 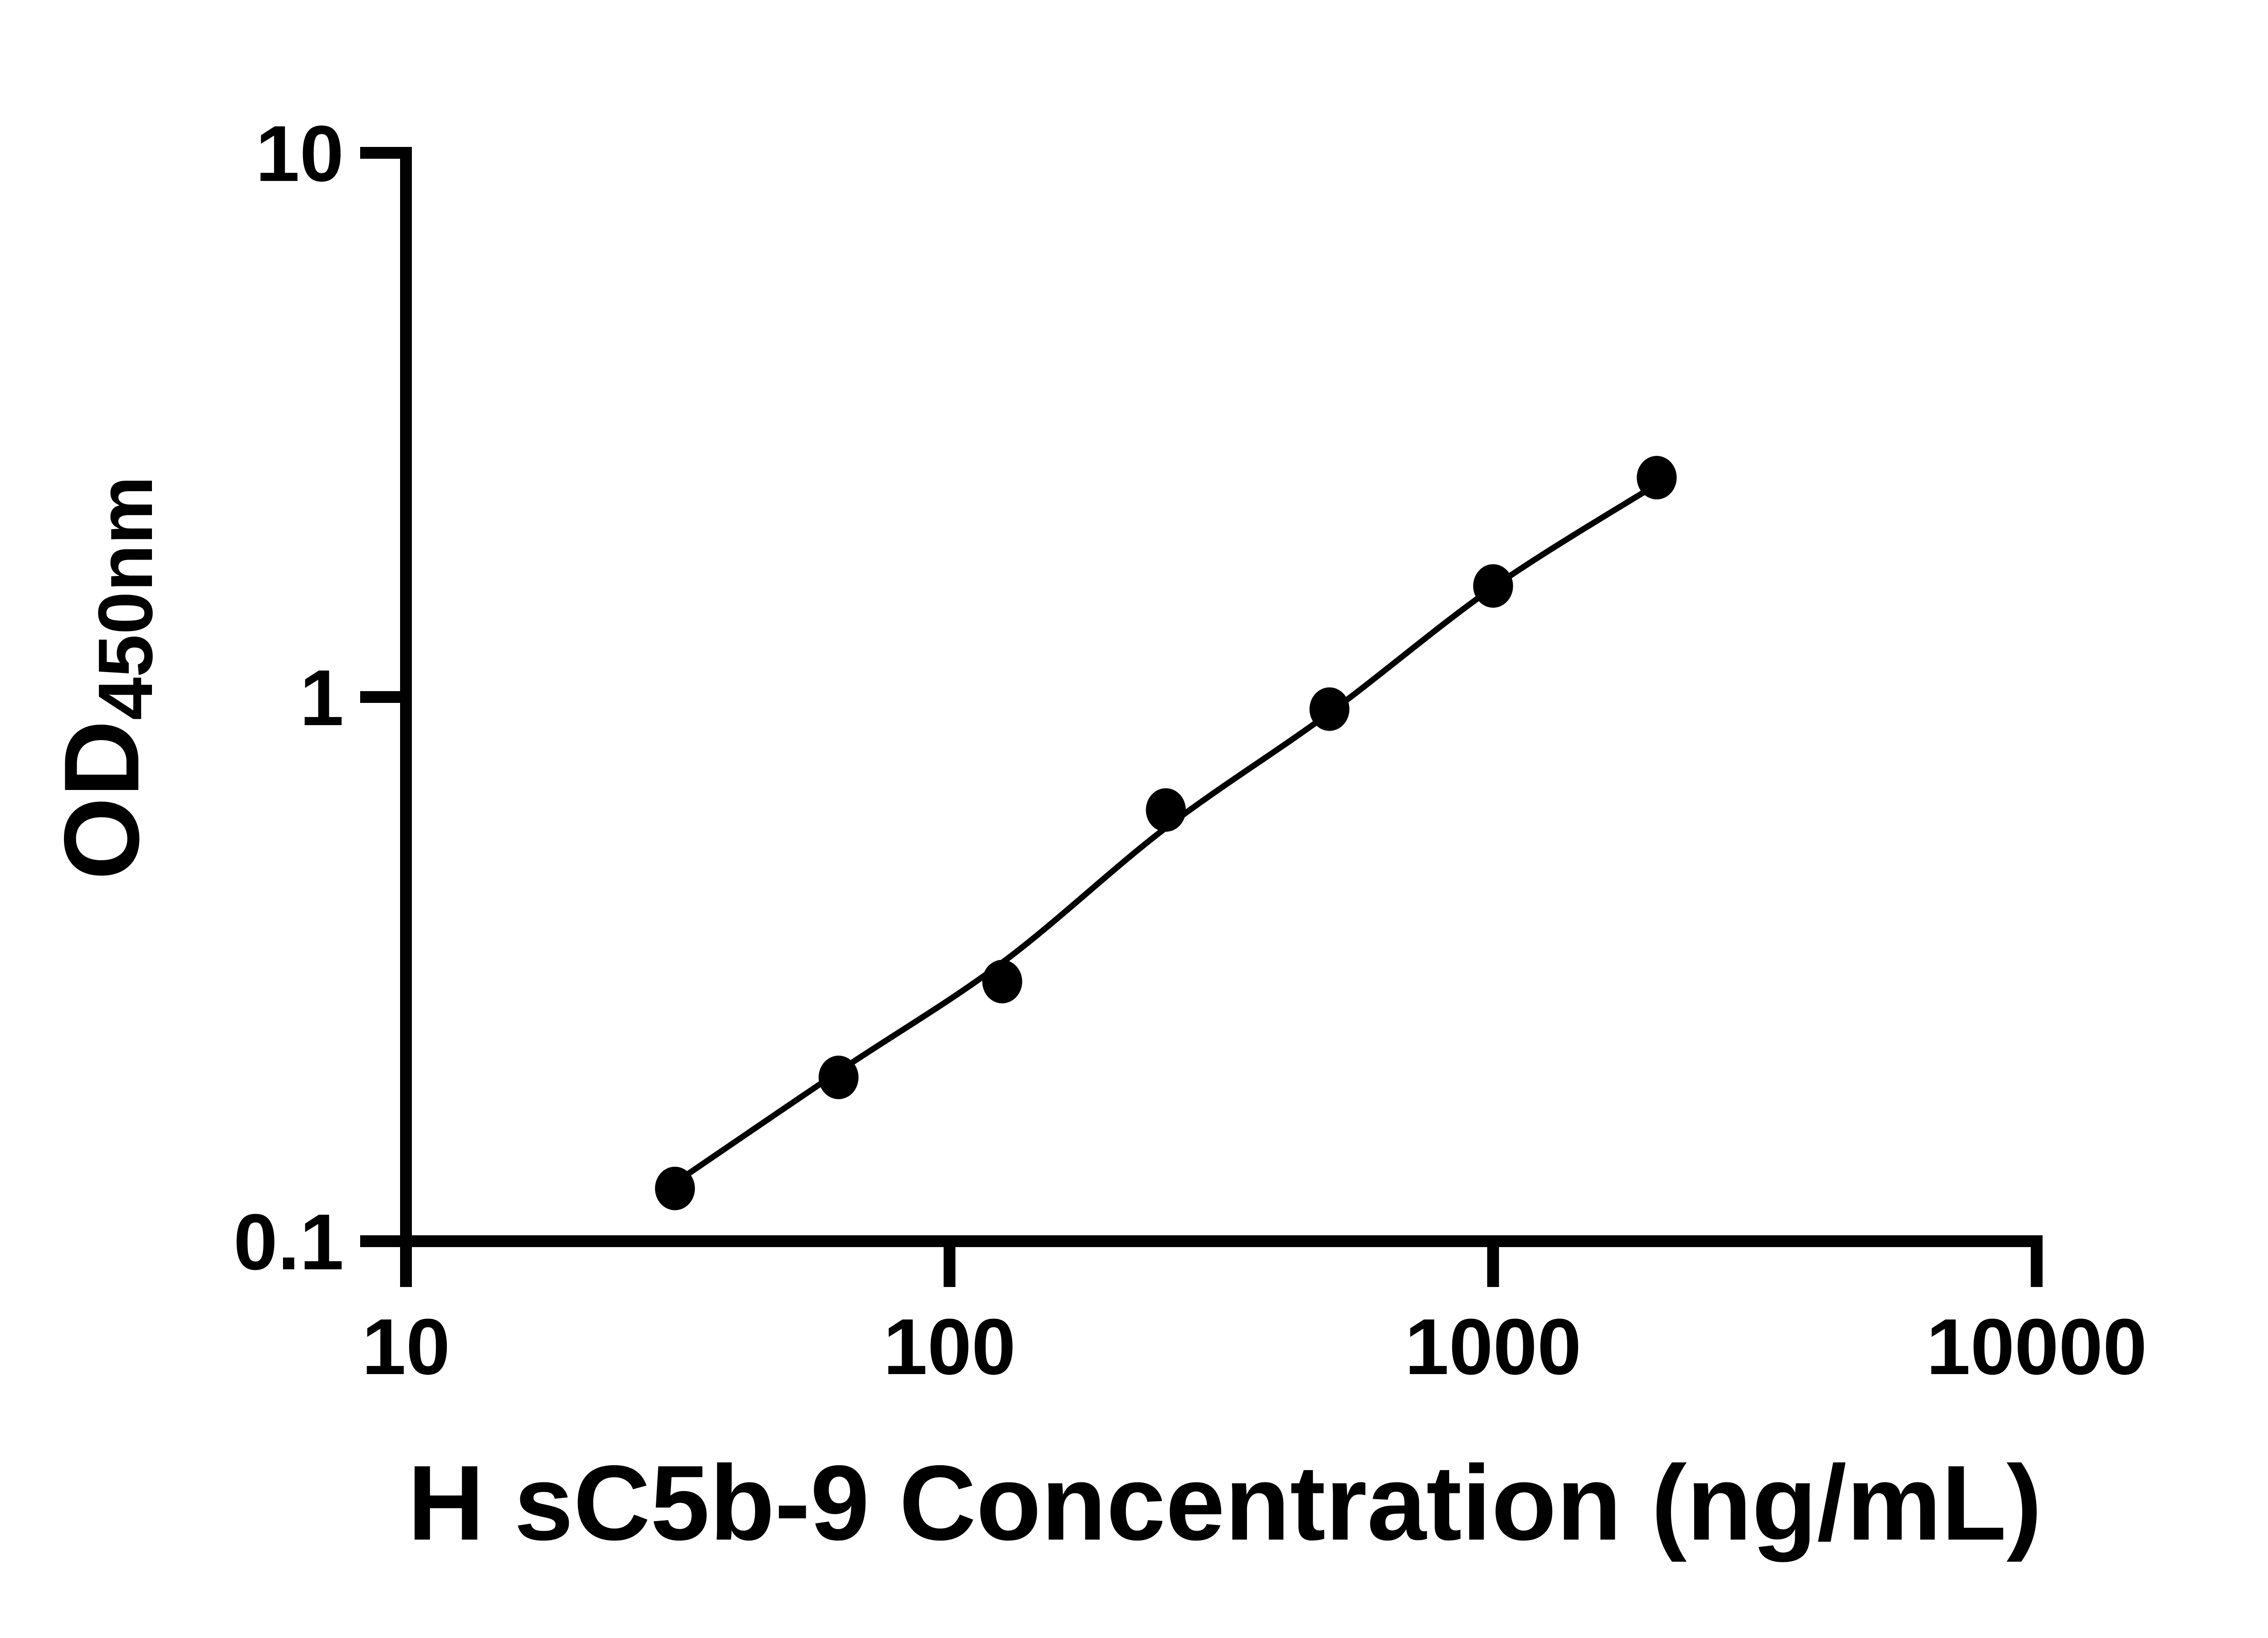 I want to click on x-axis-tick-labels: 10 100 1000 10000, so click(x=1255, y=1347).